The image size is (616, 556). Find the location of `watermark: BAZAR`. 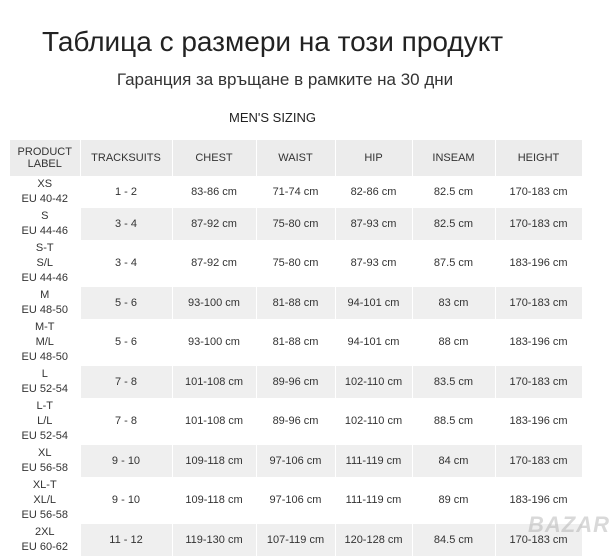

watermark: BAZAR is located at coordinates (569, 524).